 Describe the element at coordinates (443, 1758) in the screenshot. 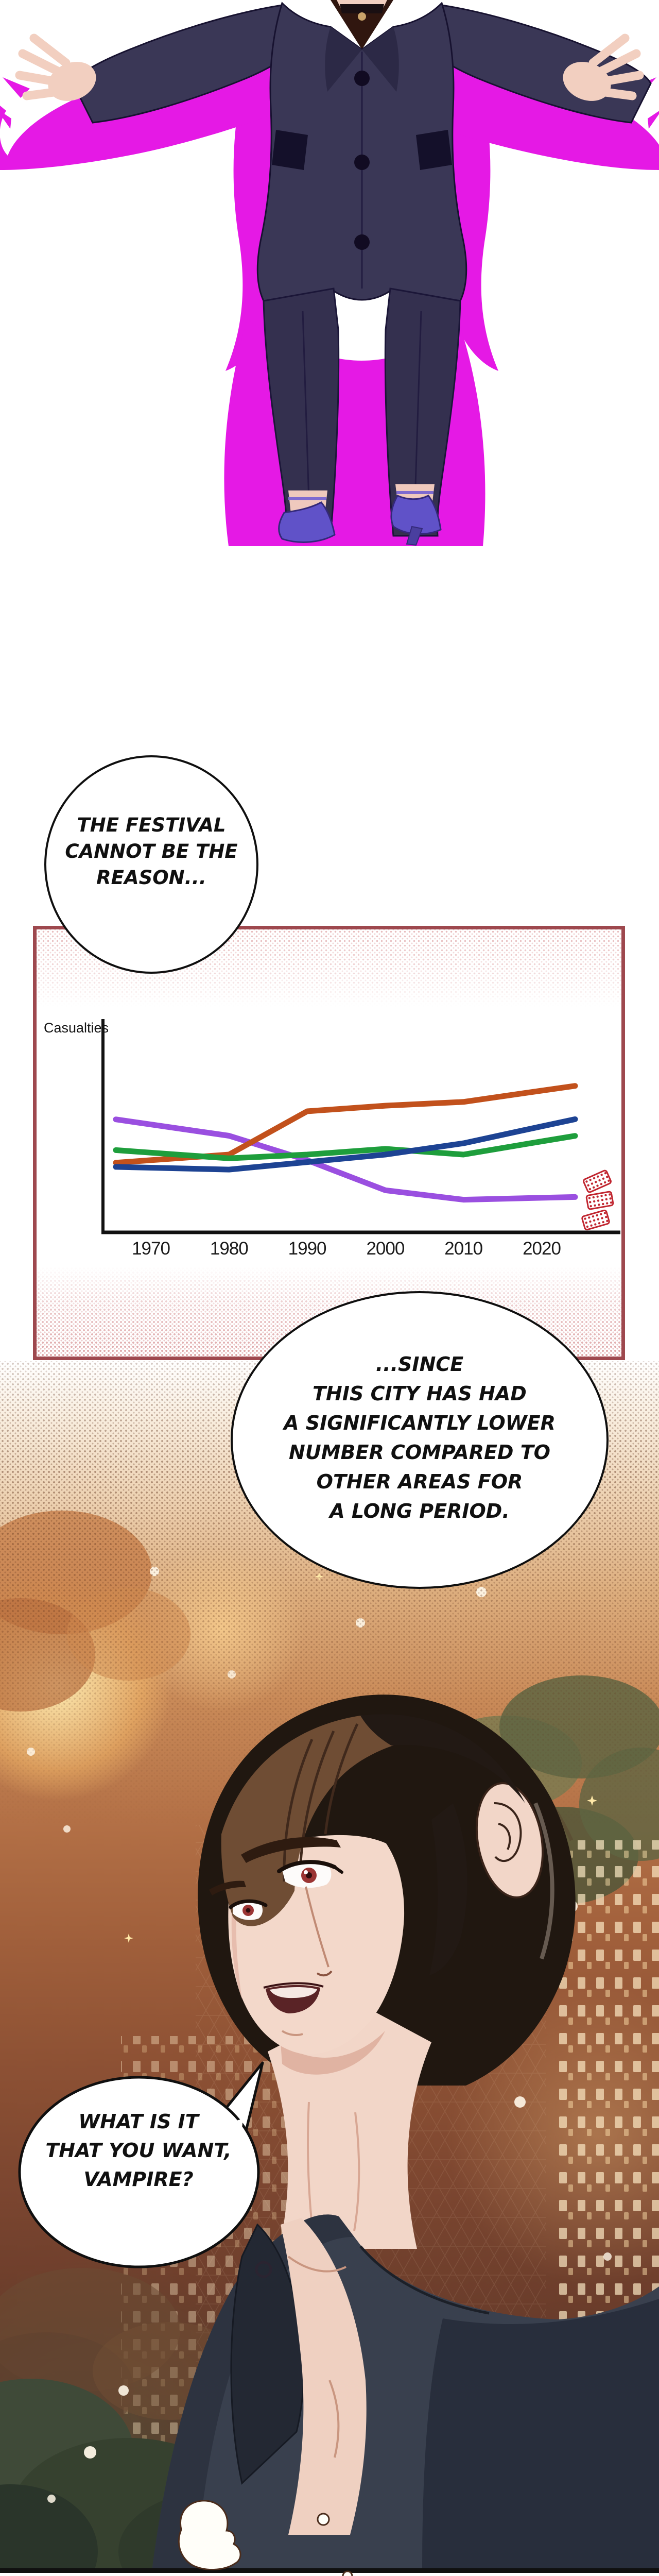

I see `hair-top` at that location.